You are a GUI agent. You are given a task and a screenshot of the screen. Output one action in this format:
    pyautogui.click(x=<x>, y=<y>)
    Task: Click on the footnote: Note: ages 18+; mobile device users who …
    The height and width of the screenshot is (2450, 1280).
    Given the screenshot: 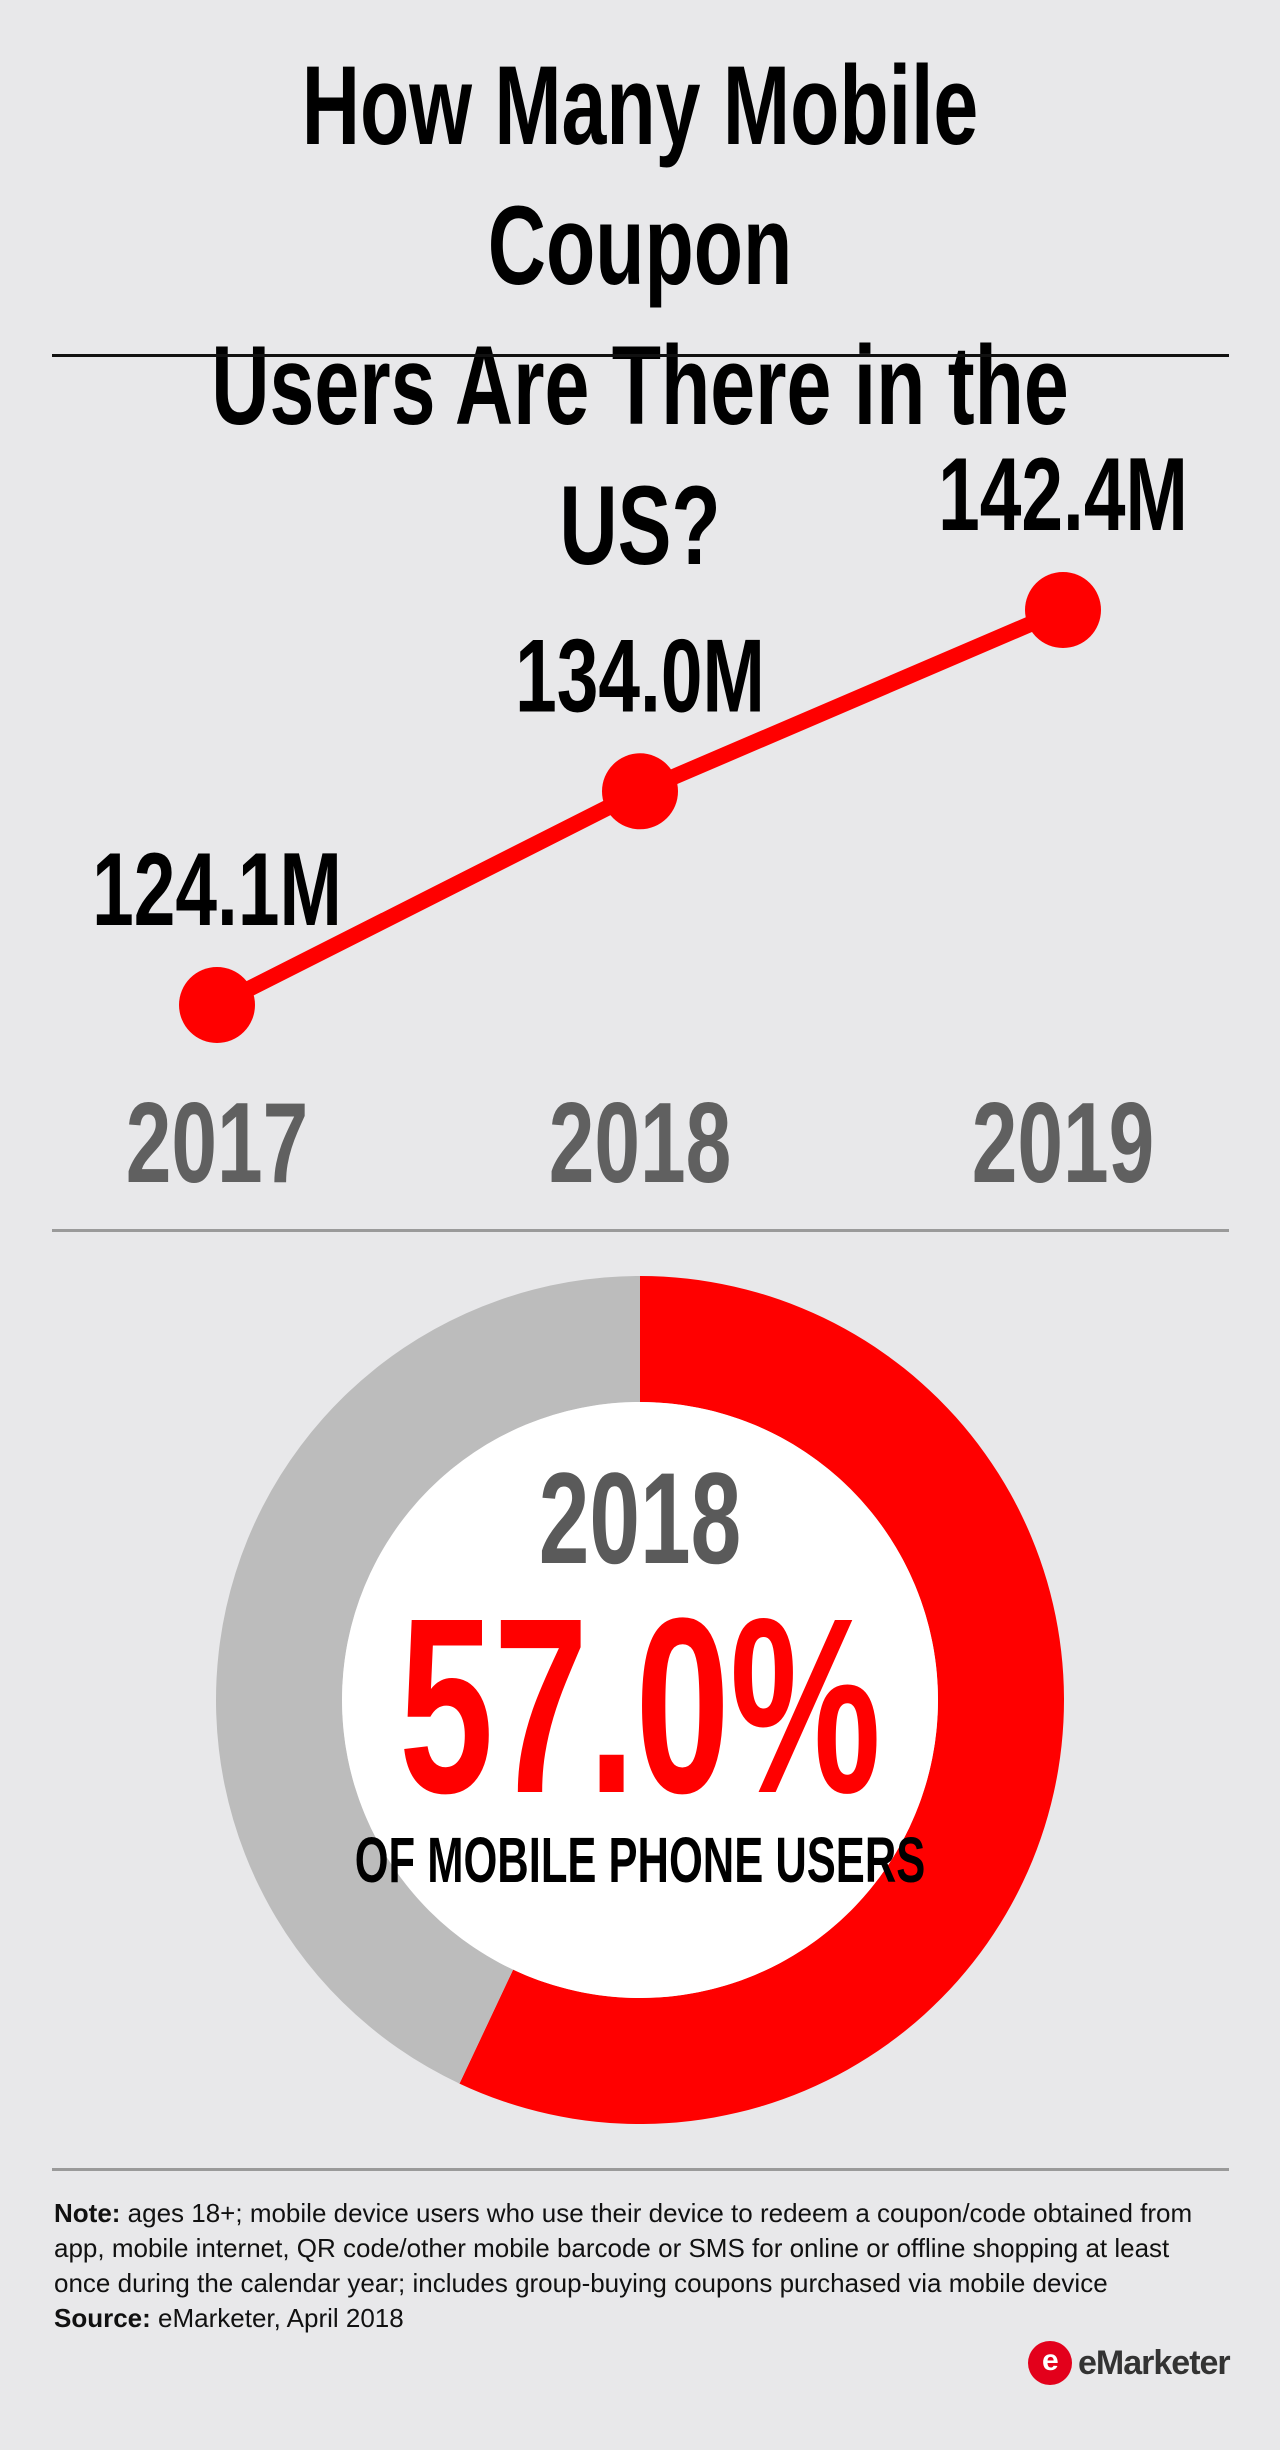 What is the action you would take?
    pyautogui.click(x=629, y=2266)
    